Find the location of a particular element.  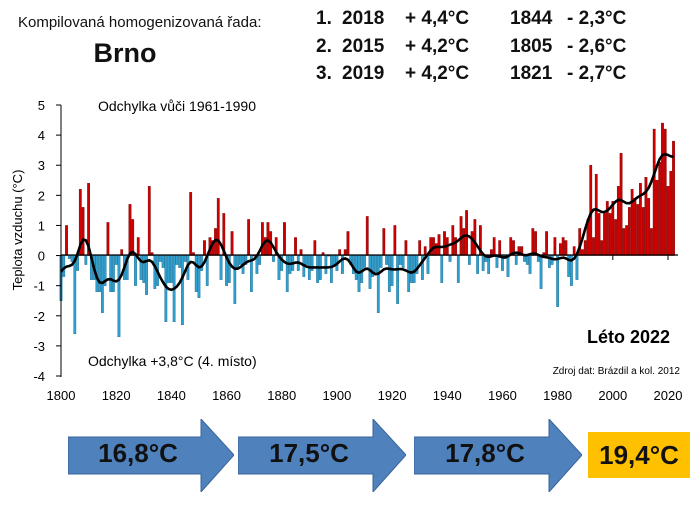

x-tick-label: 1920 is located at coordinates (392, 395).